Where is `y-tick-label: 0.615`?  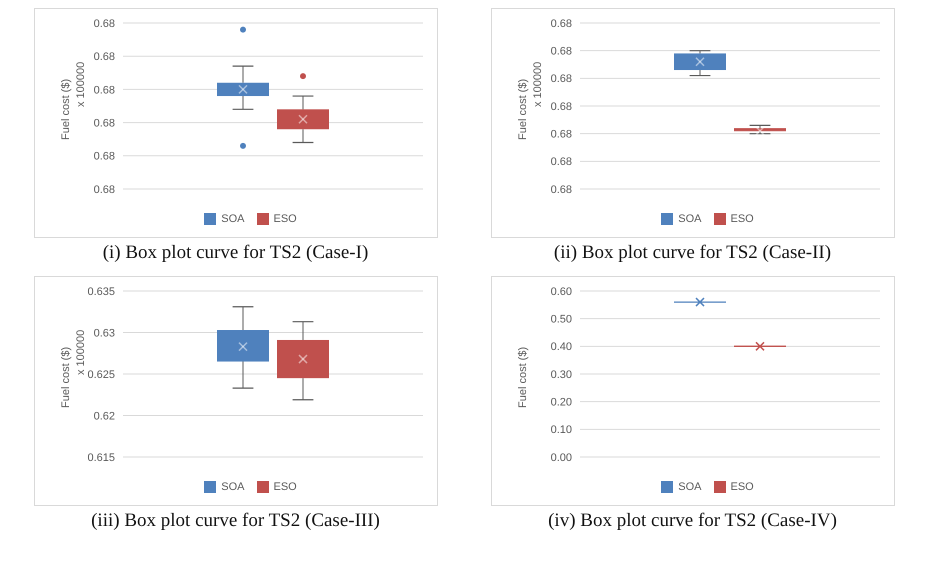
y-tick-label: 0.615 is located at coordinates (100, 458).